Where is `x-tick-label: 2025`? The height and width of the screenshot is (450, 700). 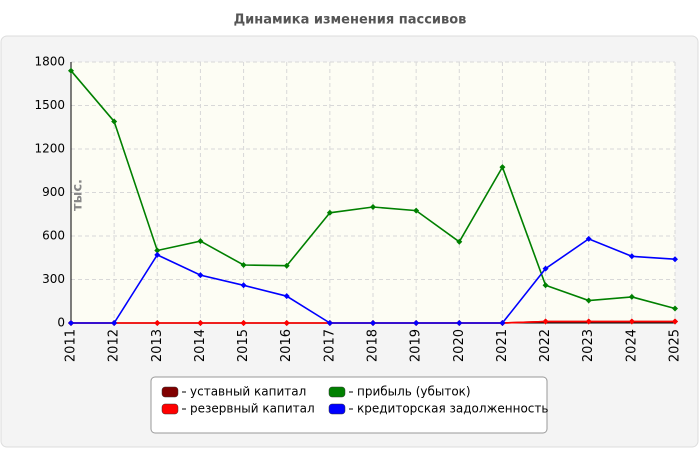
x-tick-label: 2025 is located at coordinates (675, 345).